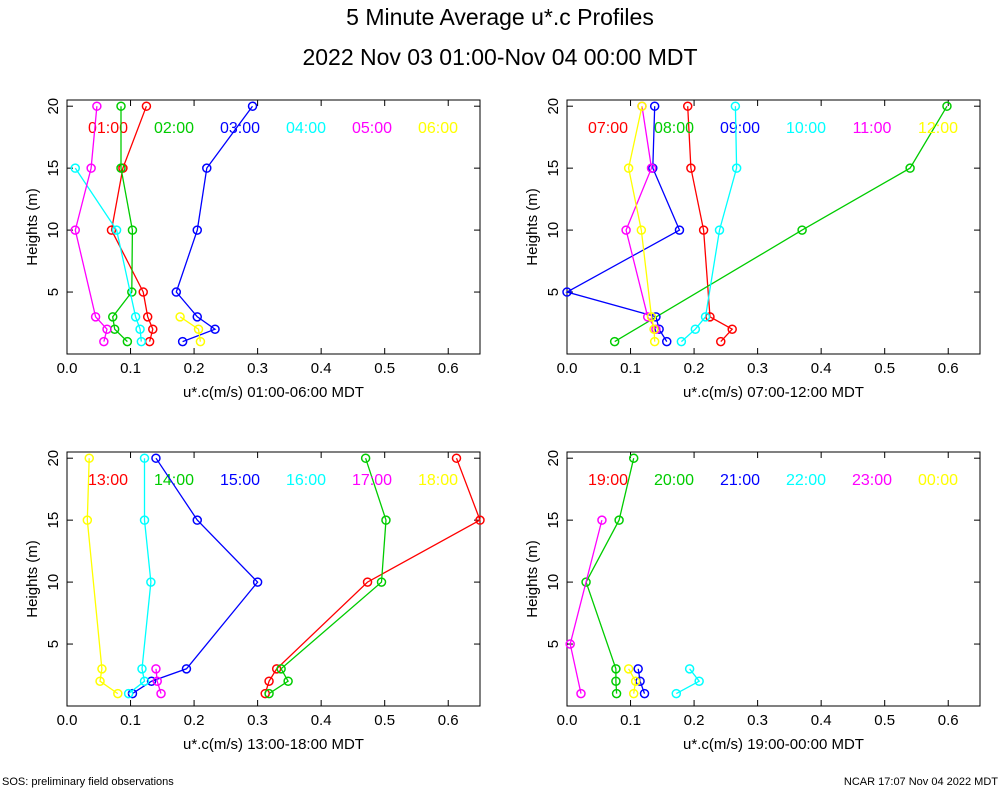 This screenshot has width=1000, height=800. What do you see at coordinates (32, 227) in the screenshot?
I see `y-axis-label: Heights (m)` at bounding box center [32, 227].